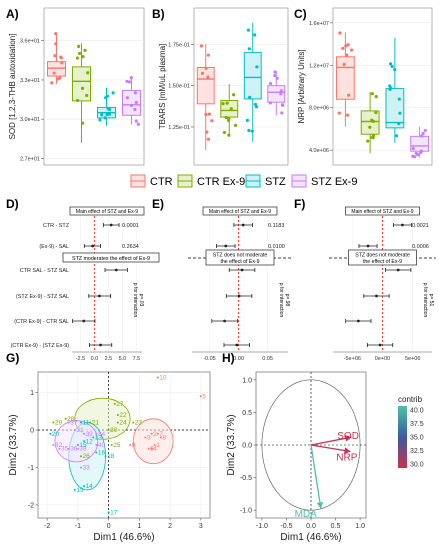  What do you see at coordinates (240, 256) in the screenshot?
I see `moderation-label-line1: STZ does not moderate` at bounding box center [240, 256].